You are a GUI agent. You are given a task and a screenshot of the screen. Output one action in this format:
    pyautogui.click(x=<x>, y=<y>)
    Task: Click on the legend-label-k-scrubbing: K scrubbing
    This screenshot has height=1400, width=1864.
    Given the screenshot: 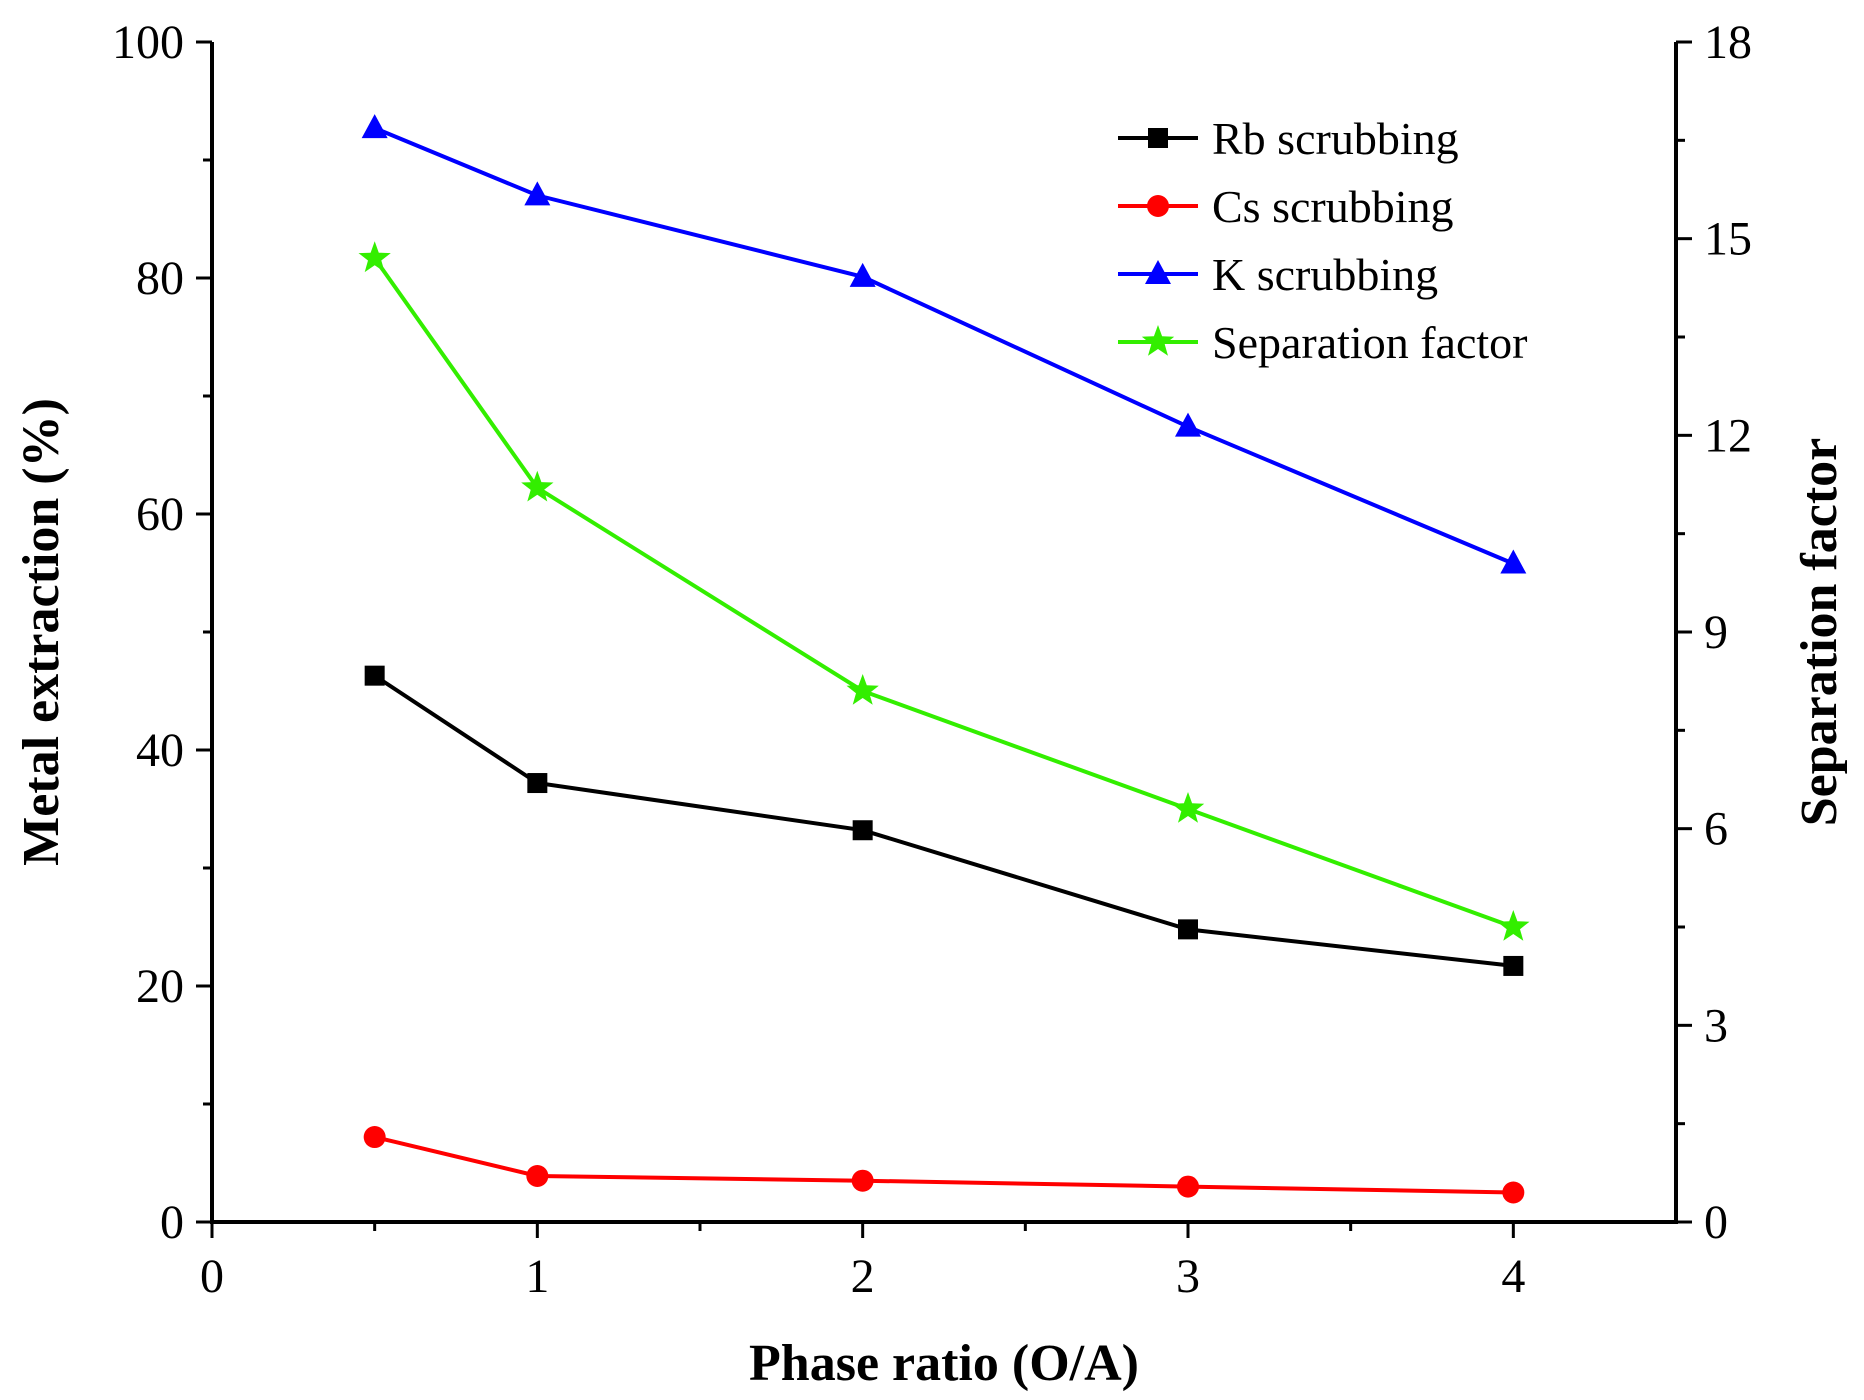 What is the action you would take?
    pyautogui.click(x=1325, y=274)
    